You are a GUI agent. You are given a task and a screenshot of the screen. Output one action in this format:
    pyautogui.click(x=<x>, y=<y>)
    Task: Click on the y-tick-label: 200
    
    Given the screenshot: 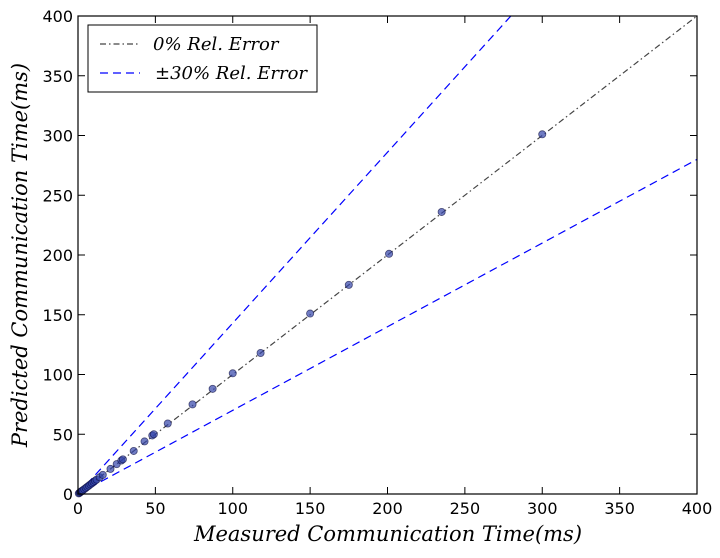 What is the action you would take?
    pyautogui.click(x=57, y=255)
    